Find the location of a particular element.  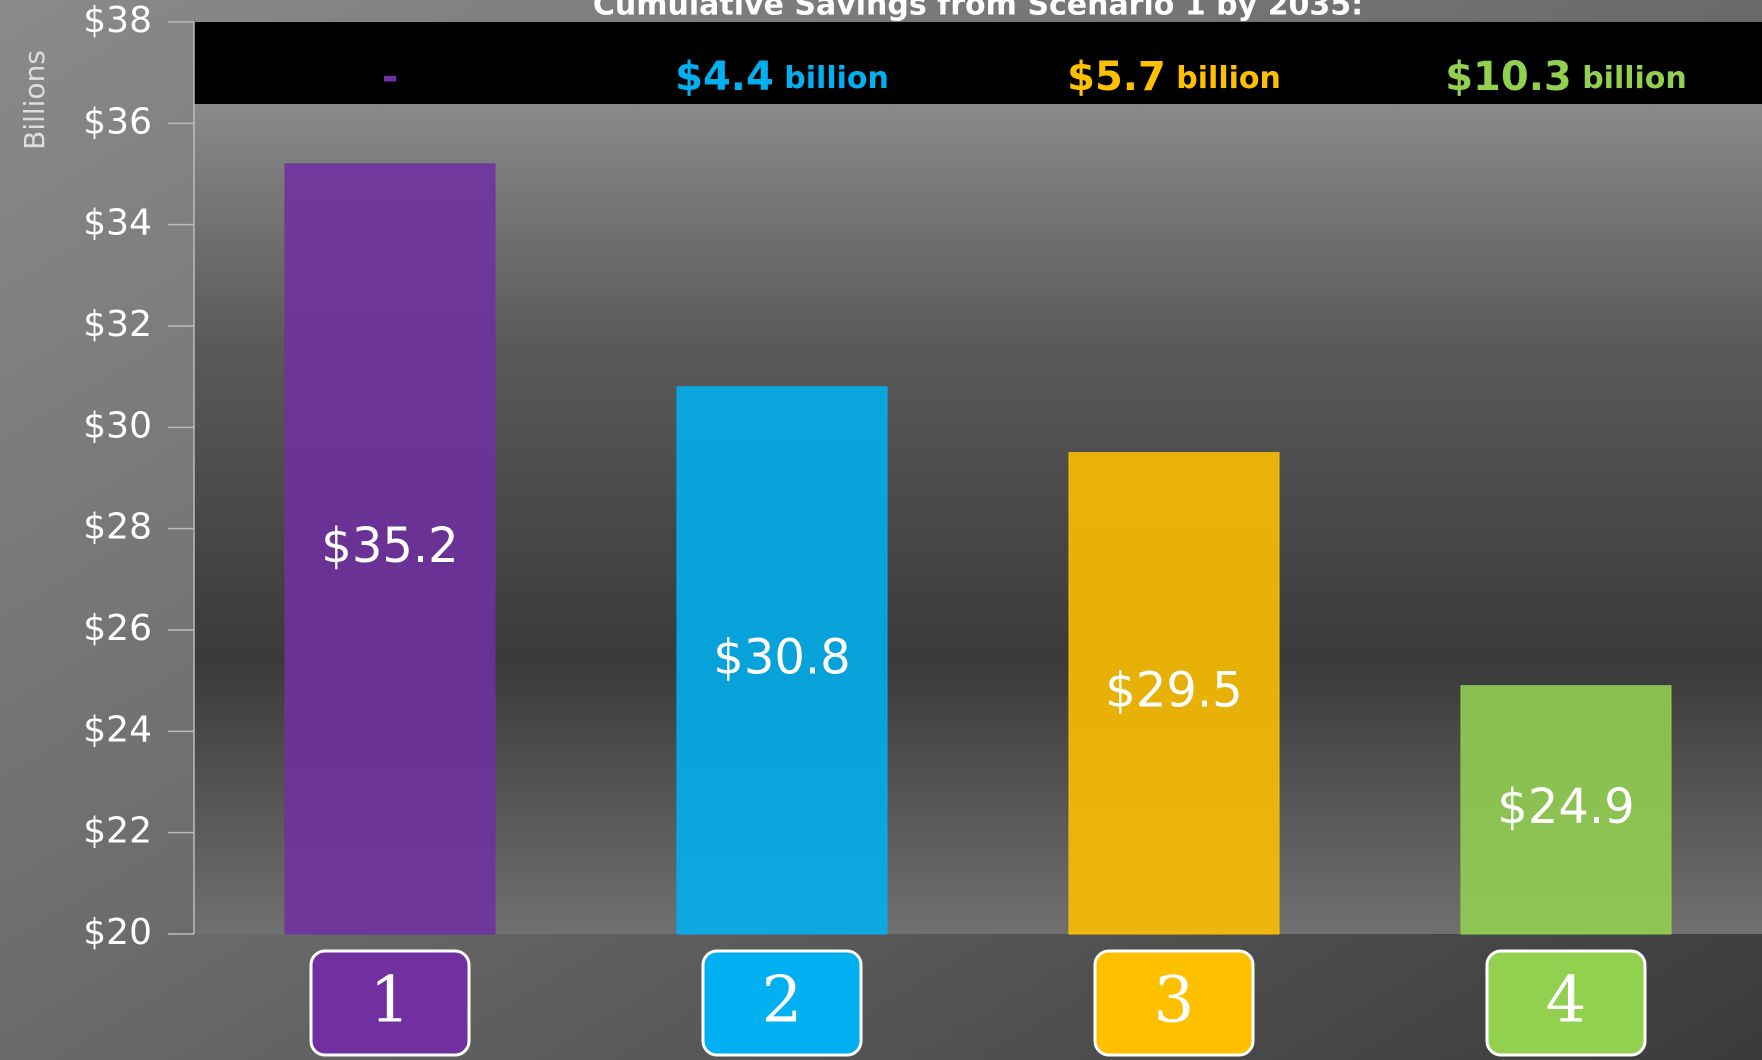

x-tick-label: 3 is located at coordinates (1174, 1001).